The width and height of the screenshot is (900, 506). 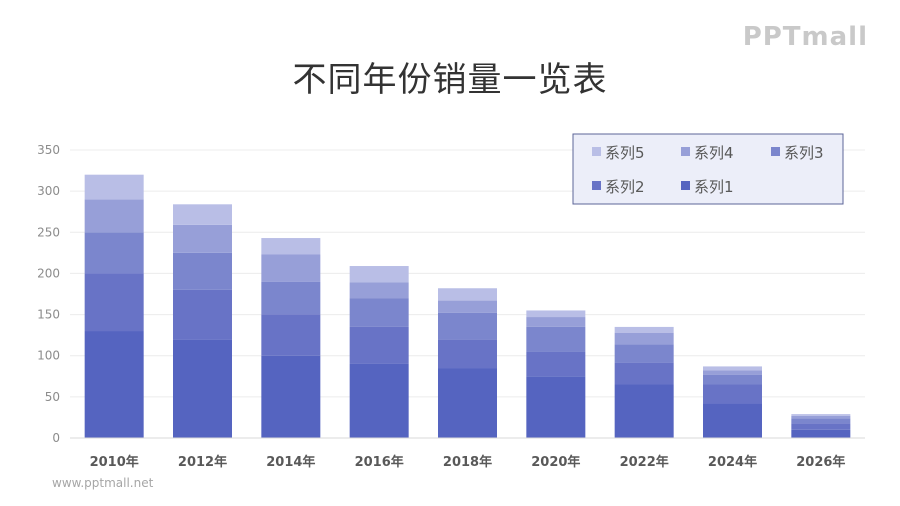 I want to click on legend-box, so click(x=708, y=169).